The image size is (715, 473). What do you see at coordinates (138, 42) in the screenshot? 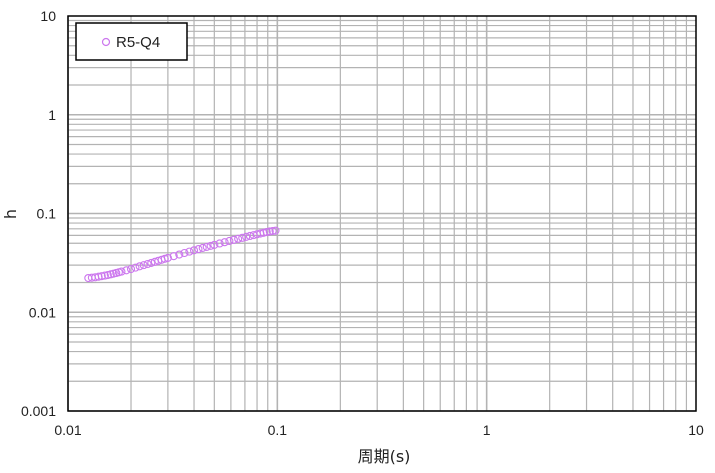
I see `legend-entry-label: R5-Q4` at bounding box center [138, 42].